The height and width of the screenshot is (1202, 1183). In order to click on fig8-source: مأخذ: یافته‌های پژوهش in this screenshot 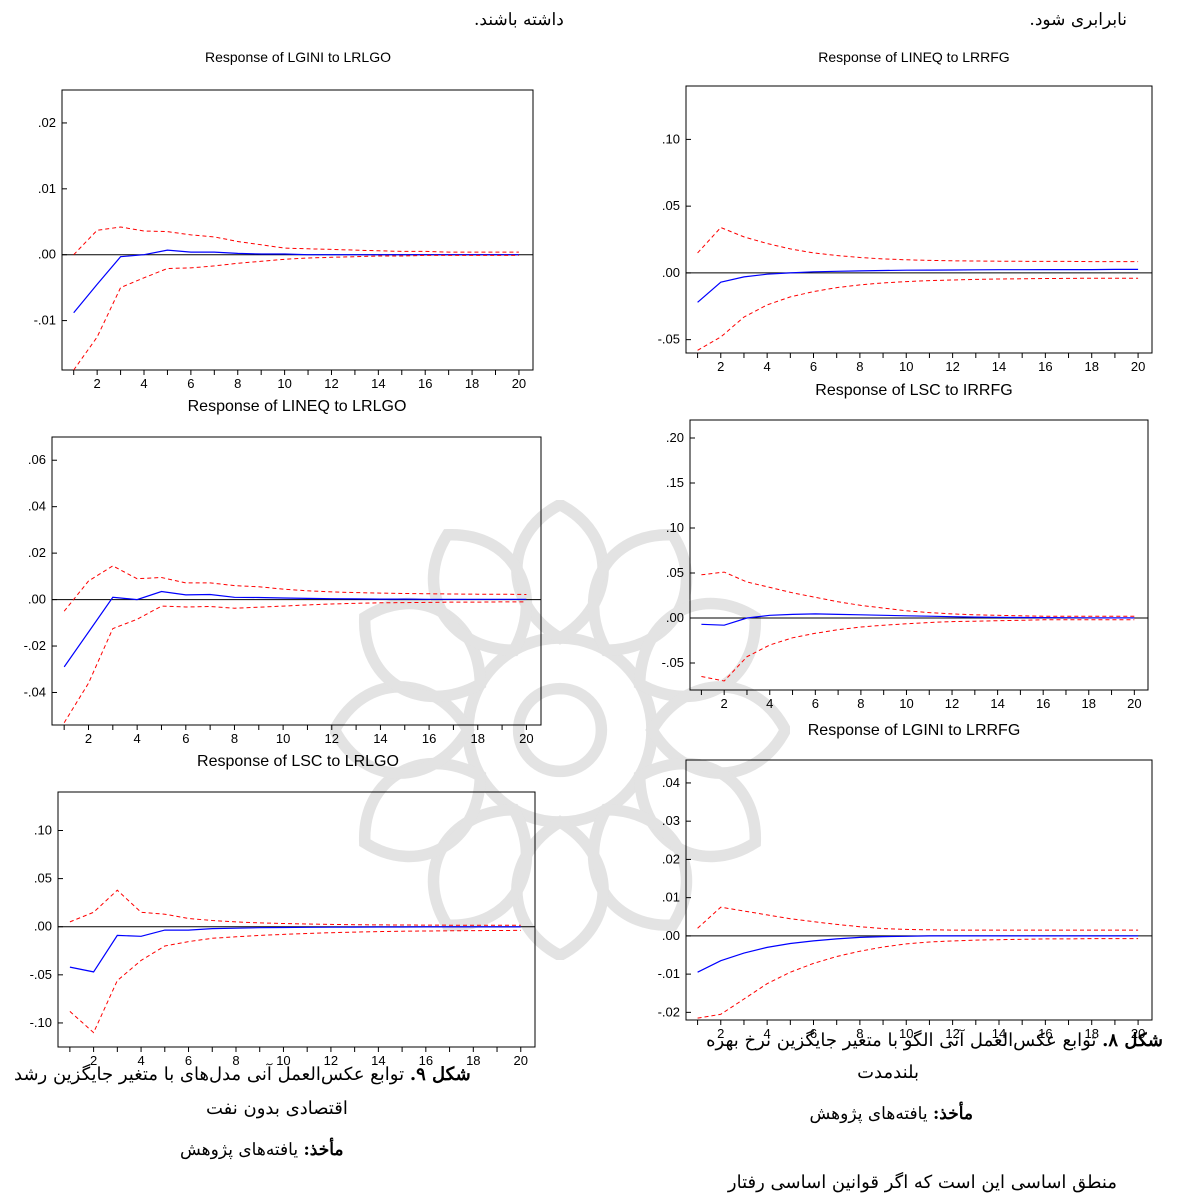, I will do `click(892, 1114)`.